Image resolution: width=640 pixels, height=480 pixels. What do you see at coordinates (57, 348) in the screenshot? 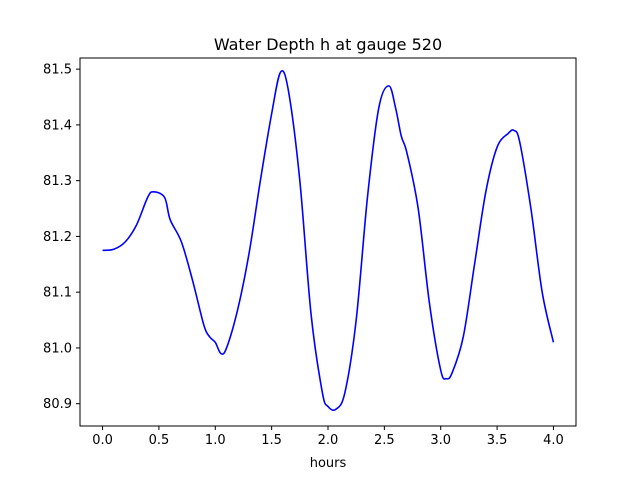
I see `y-tick-label: 81.0` at bounding box center [57, 348].